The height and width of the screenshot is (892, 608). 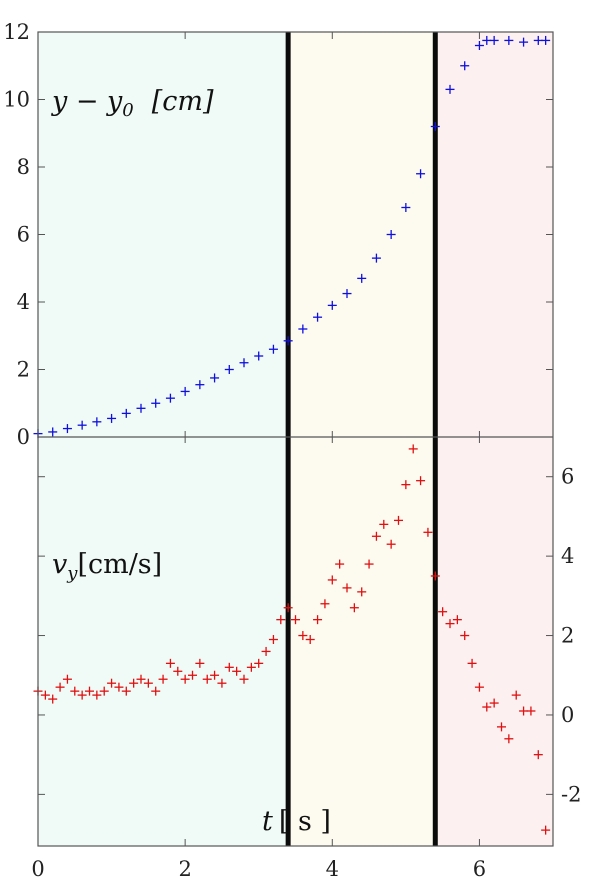 I want to click on bottom-y-tick-label: 6, so click(x=567, y=477).